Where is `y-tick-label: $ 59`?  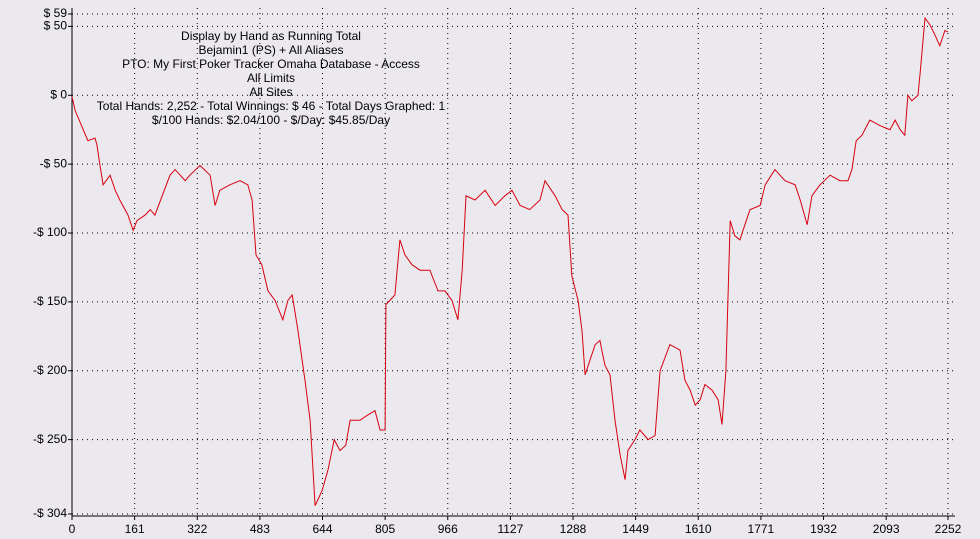 y-tick-label: $ 59 is located at coordinates (56, 13).